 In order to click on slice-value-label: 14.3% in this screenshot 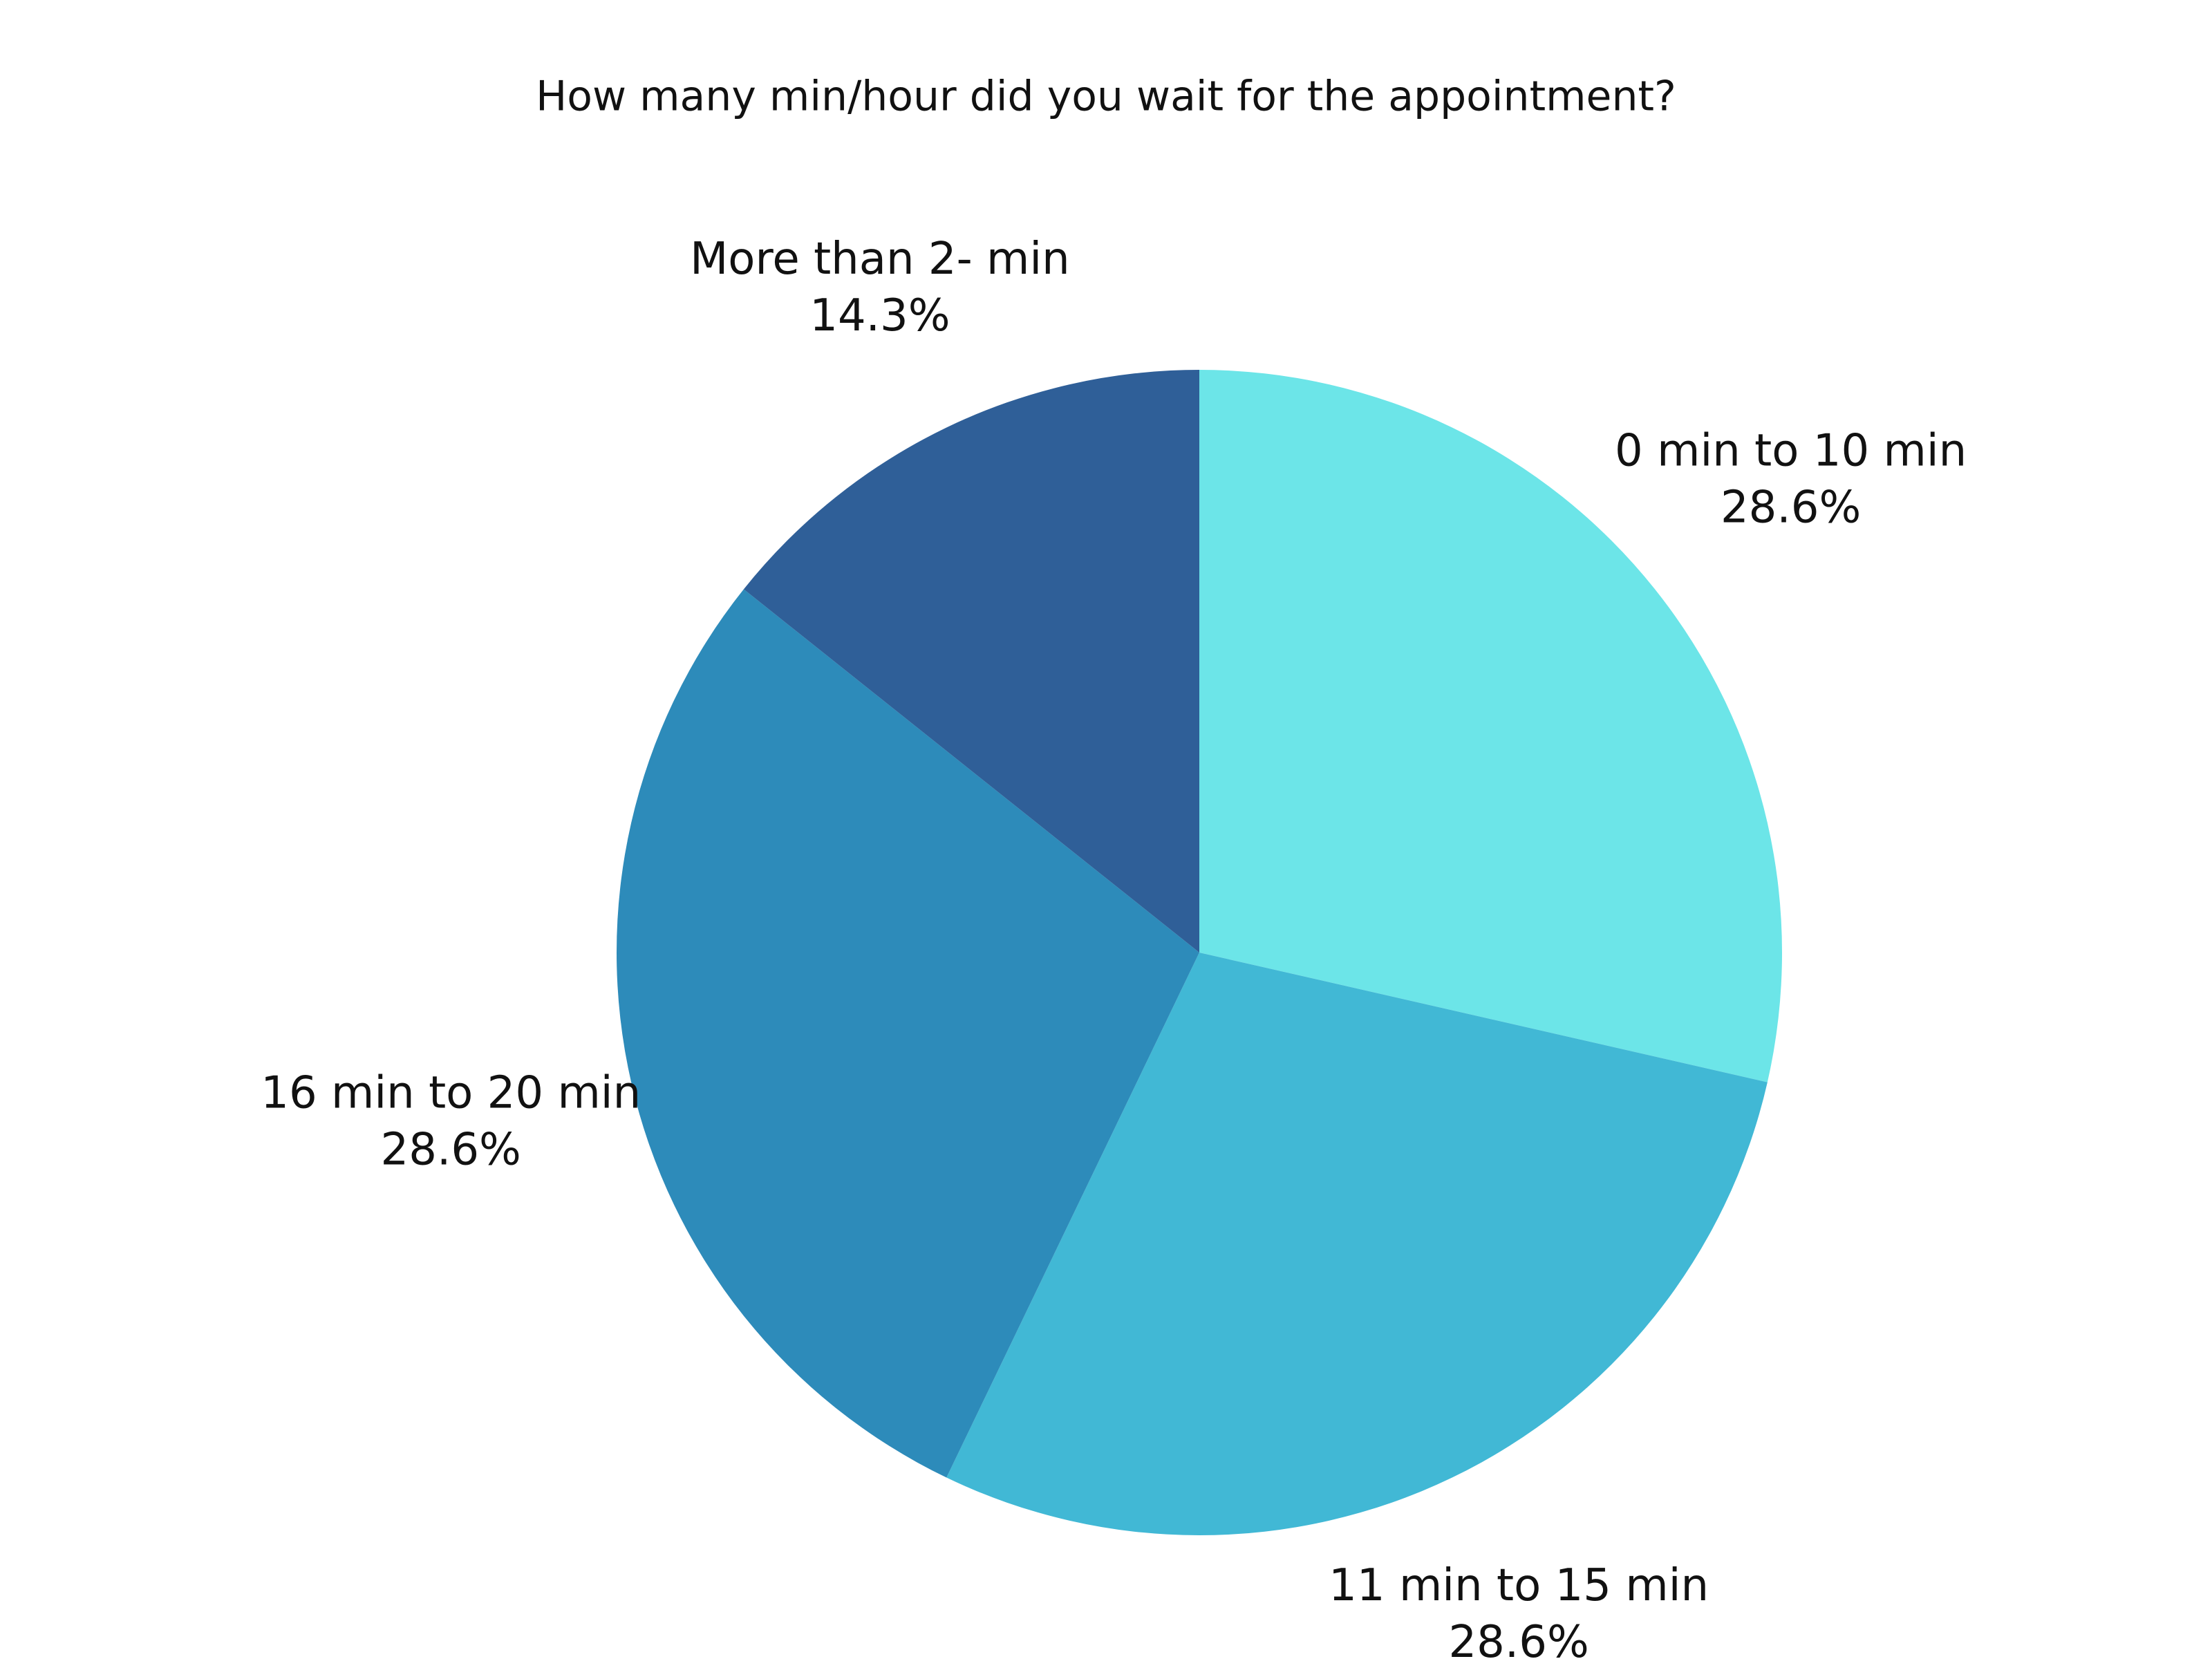, I will do `click(880, 315)`.